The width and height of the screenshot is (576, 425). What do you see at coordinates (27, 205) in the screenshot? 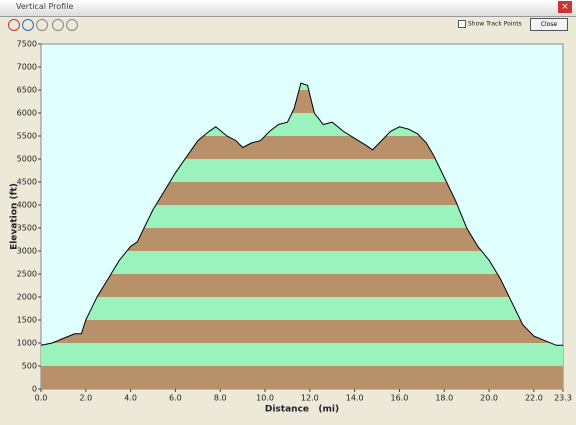
I see `y-tick-label: 4000` at bounding box center [27, 205].